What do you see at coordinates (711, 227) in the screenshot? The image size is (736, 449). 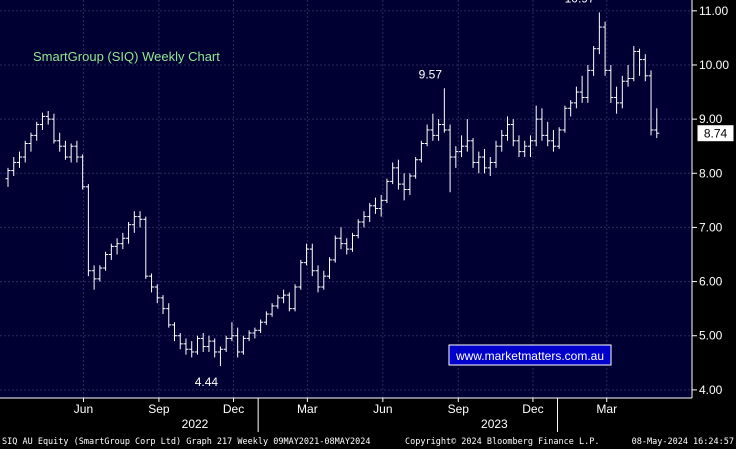 I see `y-tick-label: 7.00` at bounding box center [711, 227].